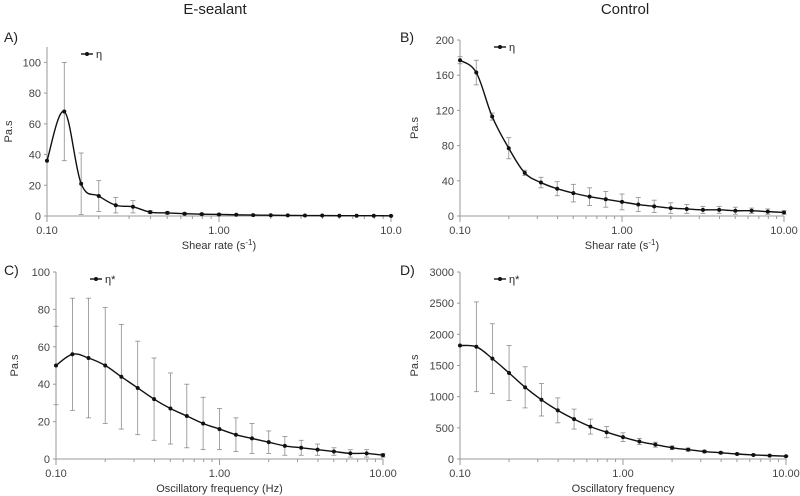 Image resolution: width=800 pixels, height=496 pixels. I want to click on y-tick-label: 1500, so click(442, 367).